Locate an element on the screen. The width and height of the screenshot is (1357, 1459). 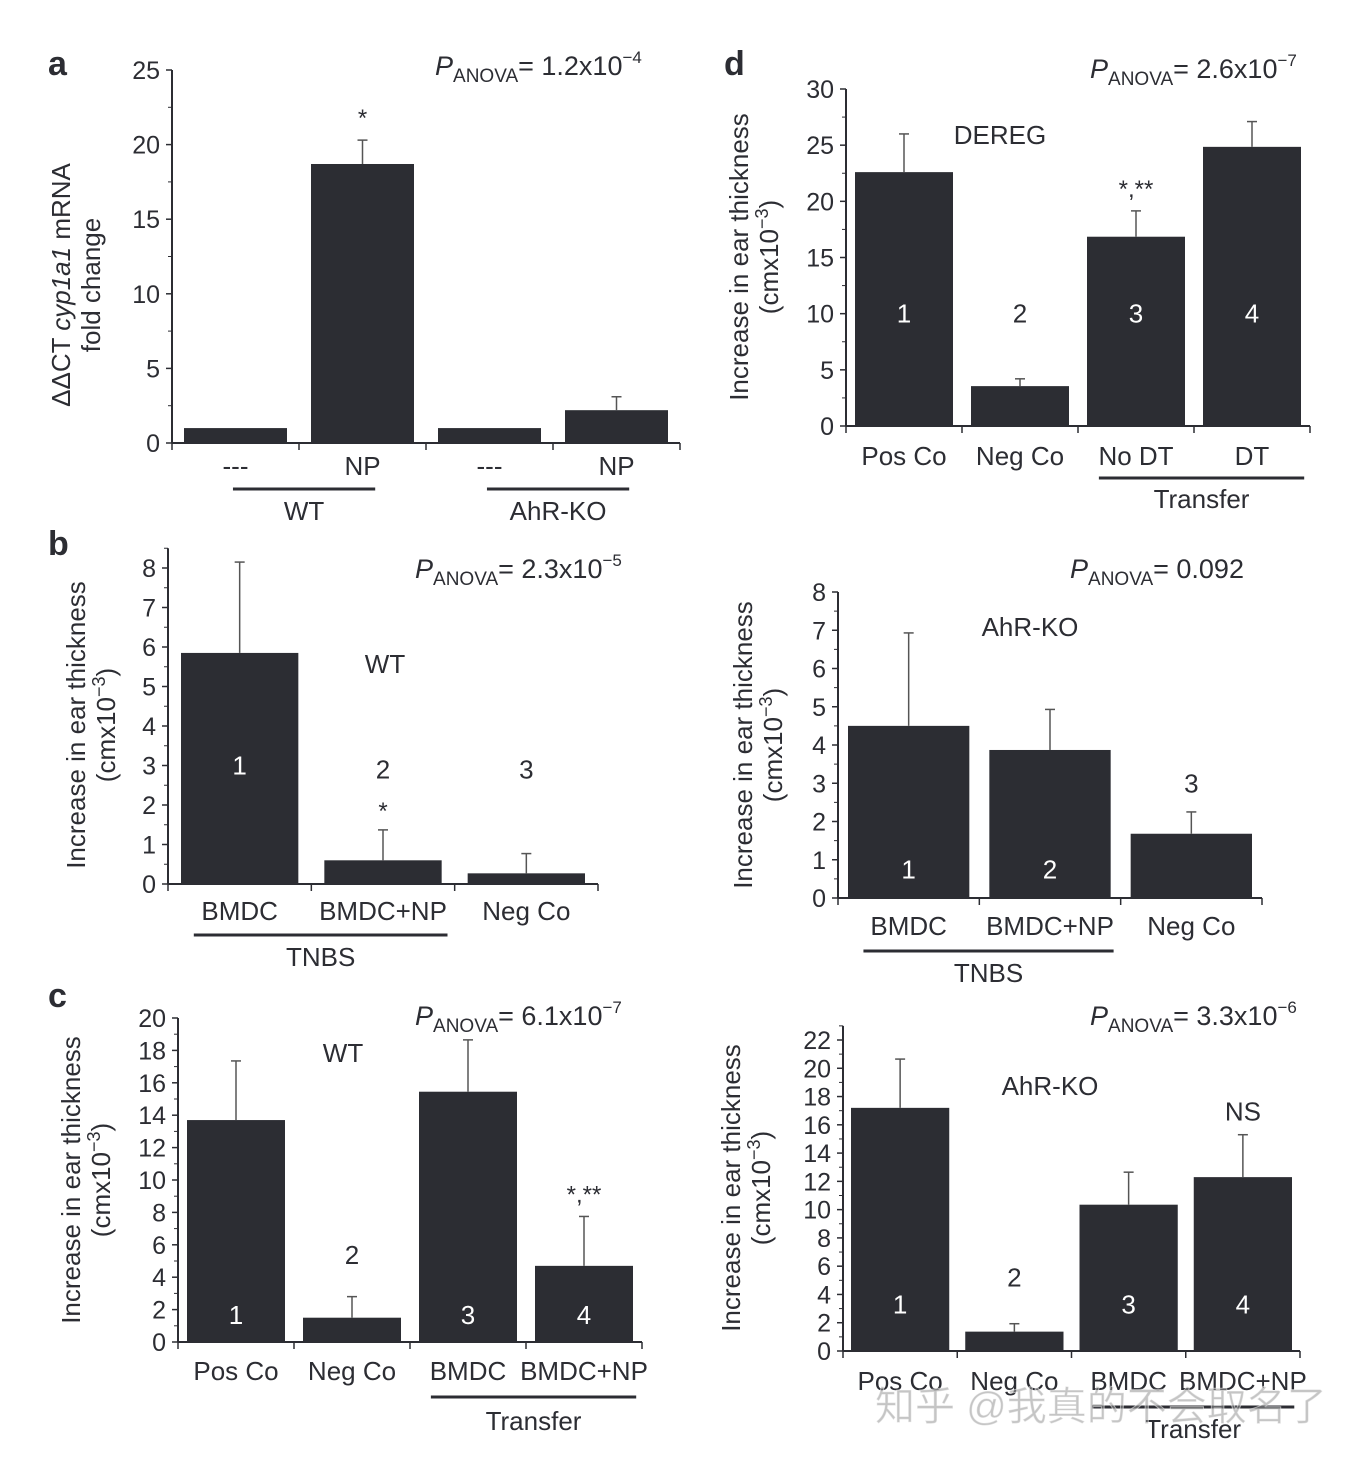
y-tick-label: 22 is located at coordinates (817, 1041).